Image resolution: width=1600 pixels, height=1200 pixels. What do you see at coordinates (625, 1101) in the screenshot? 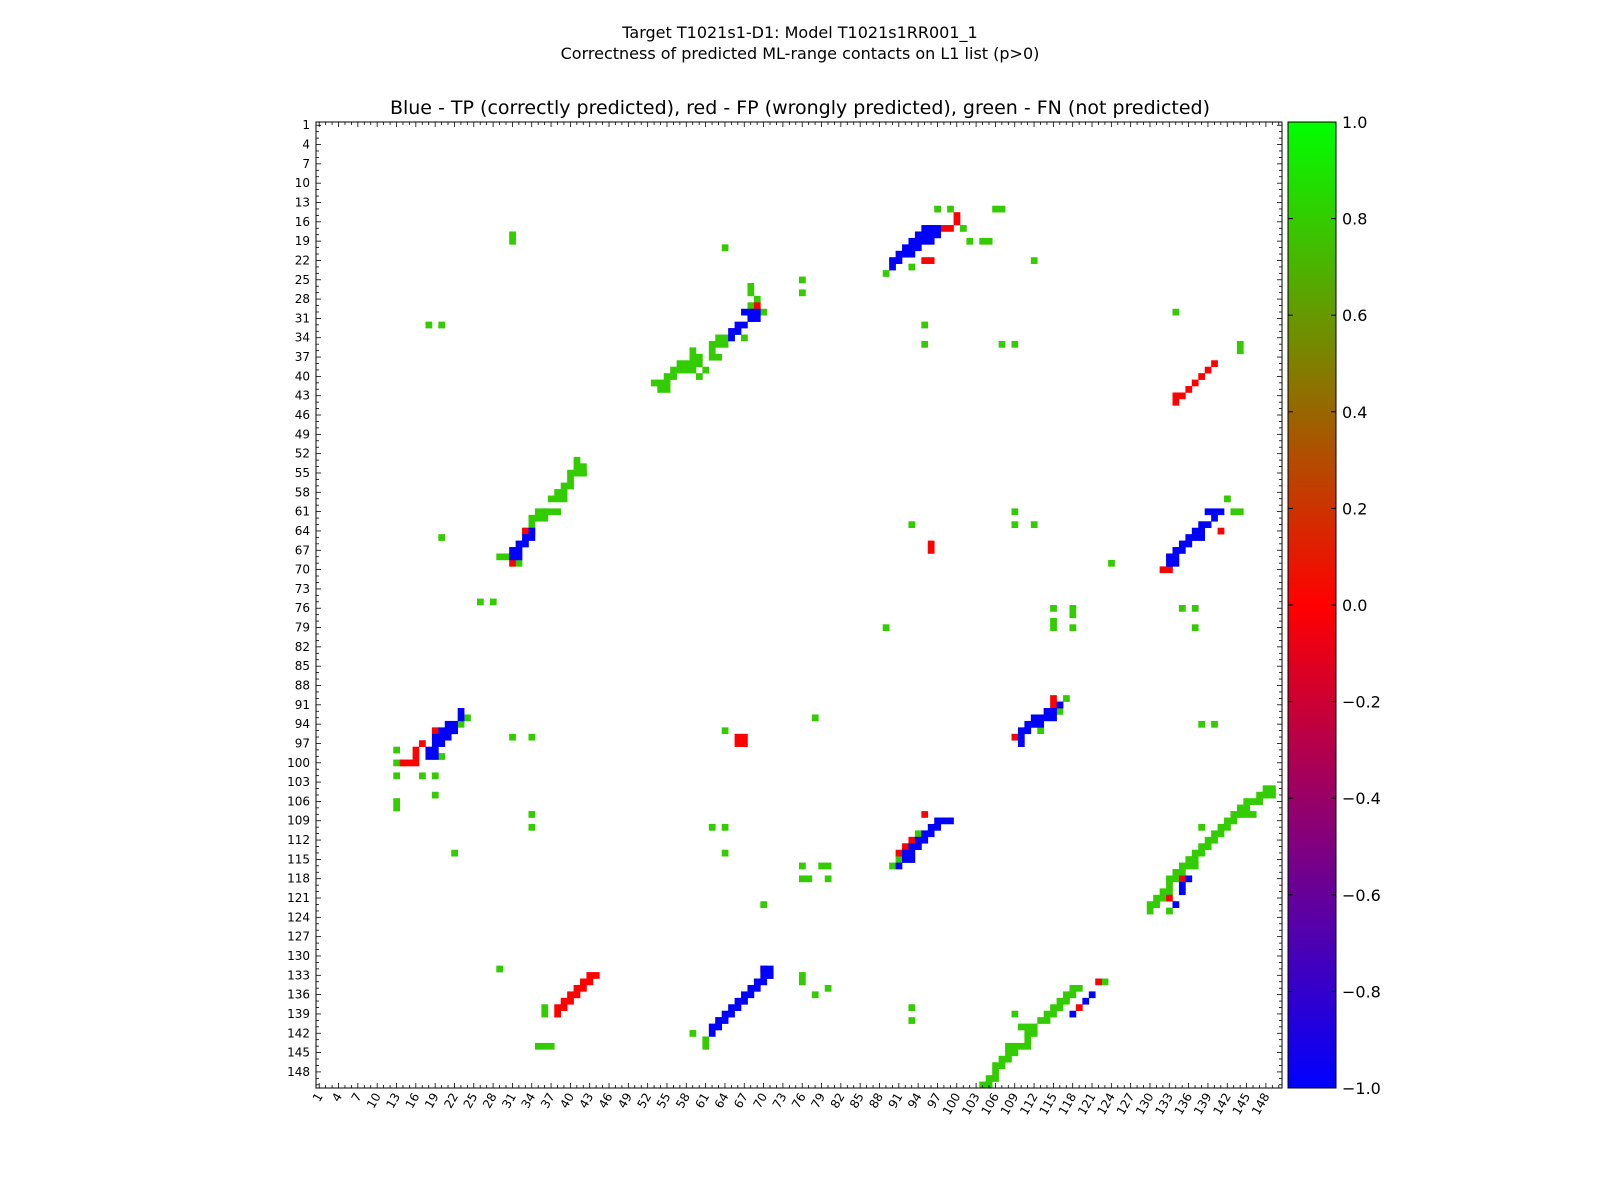
I see `x-tick-label: 49` at bounding box center [625, 1101].